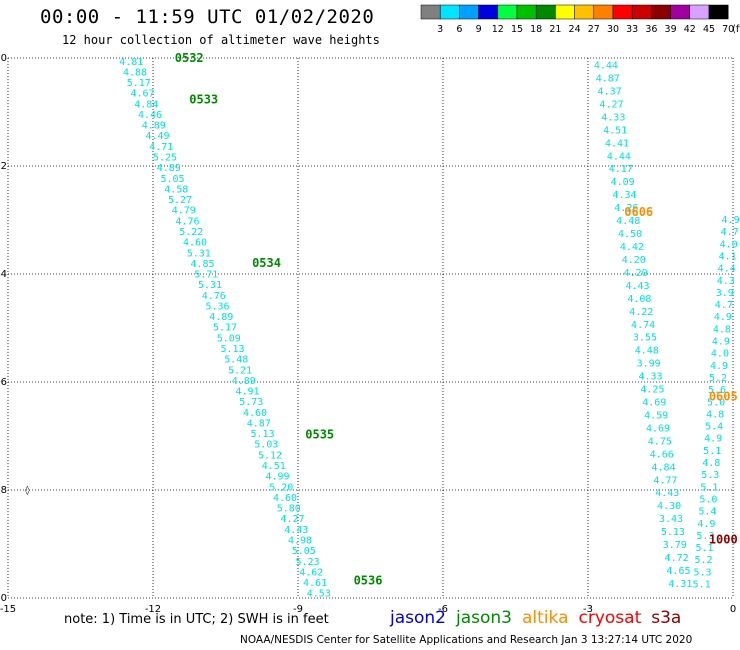 The width and height of the screenshot is (740, 650). Describe the element at coordinates (3, 382) in the screenshot. I see `y-tick-label: -6` at that location.